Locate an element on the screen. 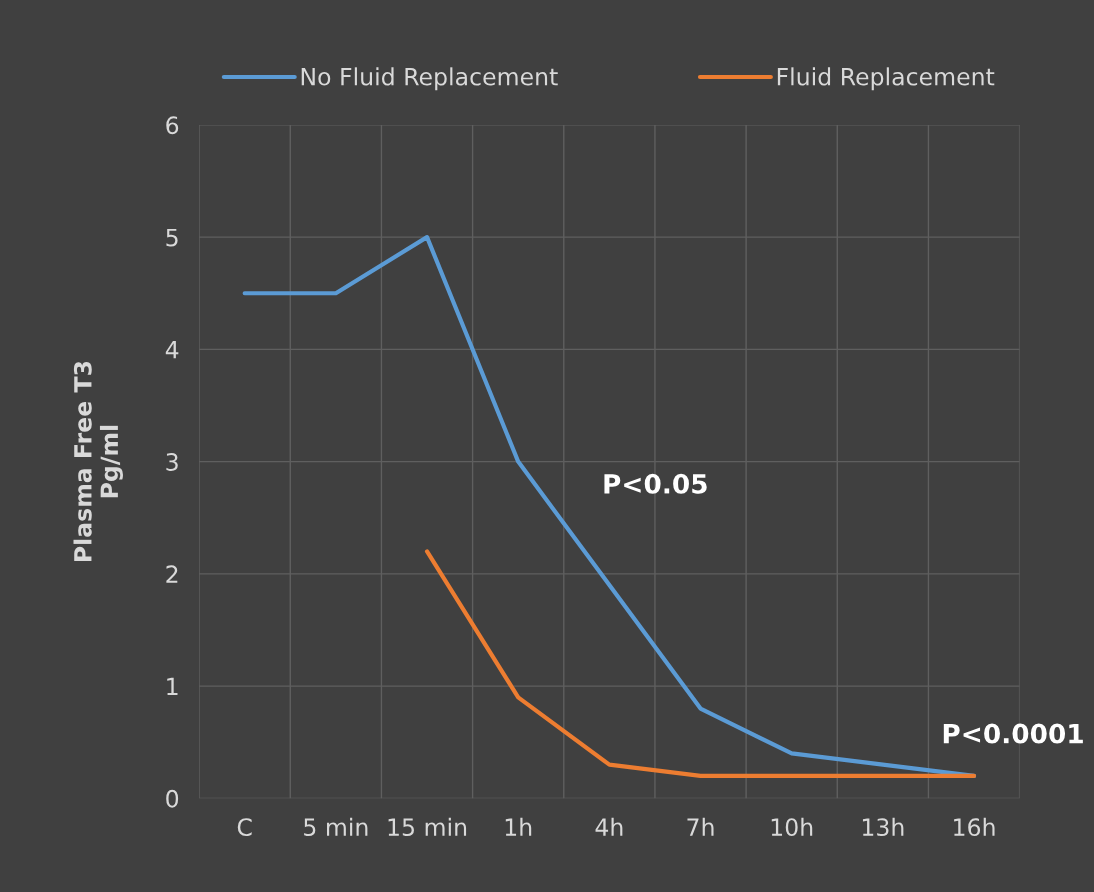  x-tick-label: C is located at coordinates (244, 827).